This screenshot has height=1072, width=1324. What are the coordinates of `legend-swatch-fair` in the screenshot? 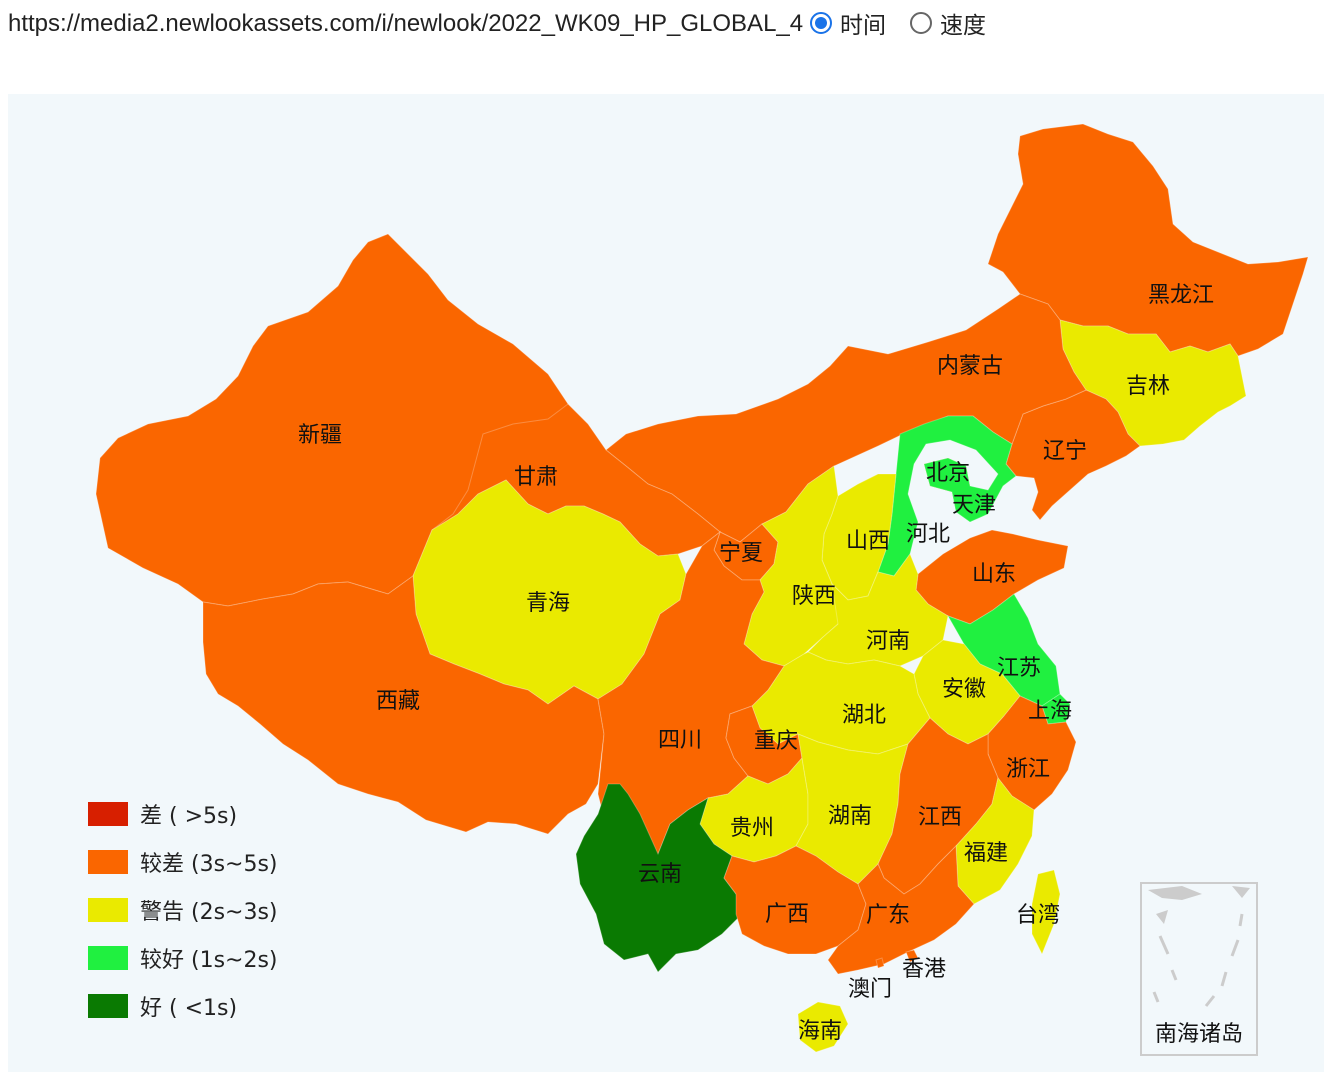 It's located at (108, 862).